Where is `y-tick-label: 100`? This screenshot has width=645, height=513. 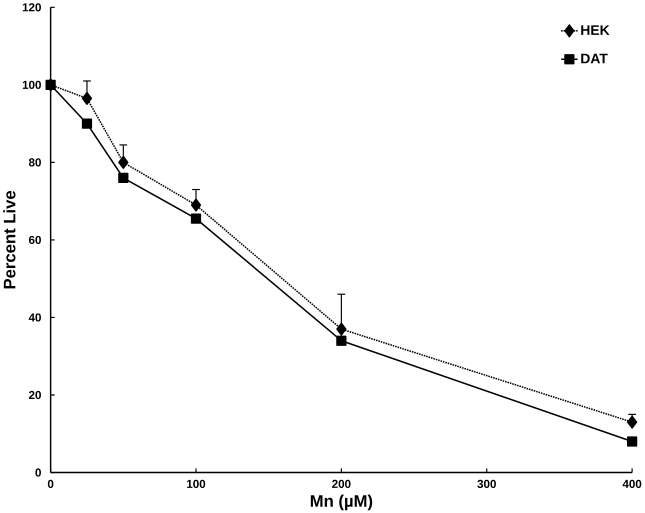 y-tick-label: 100 is located at coordinates (31, 84).